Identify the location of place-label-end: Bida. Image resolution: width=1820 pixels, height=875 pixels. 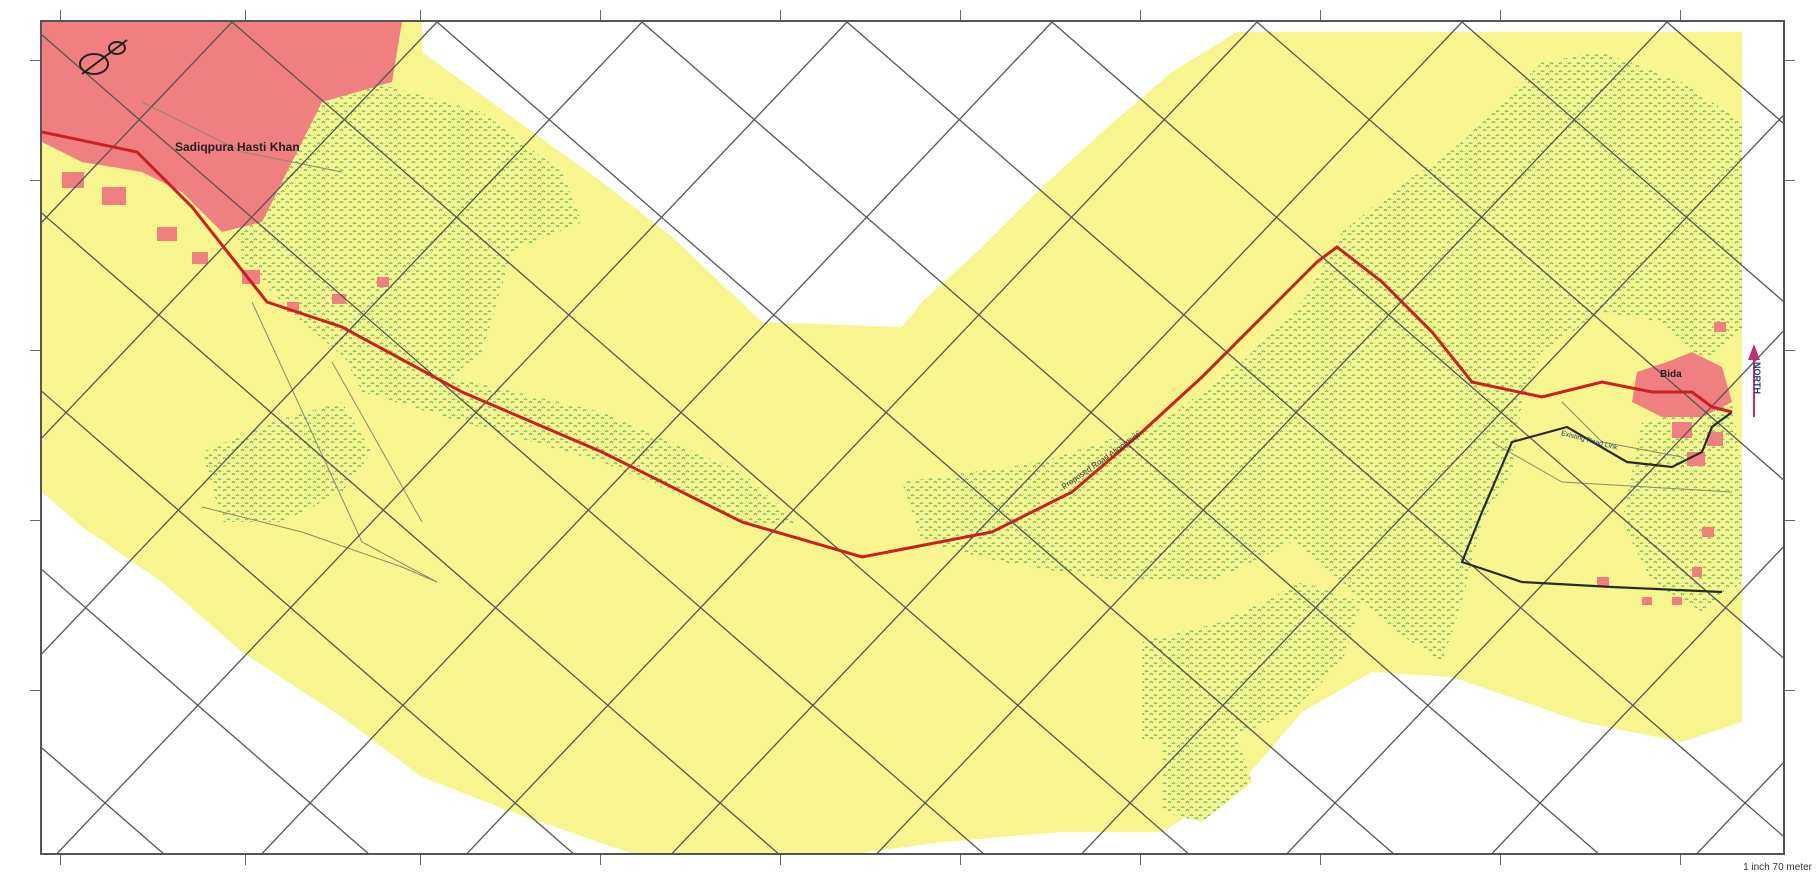
(1671, 374).